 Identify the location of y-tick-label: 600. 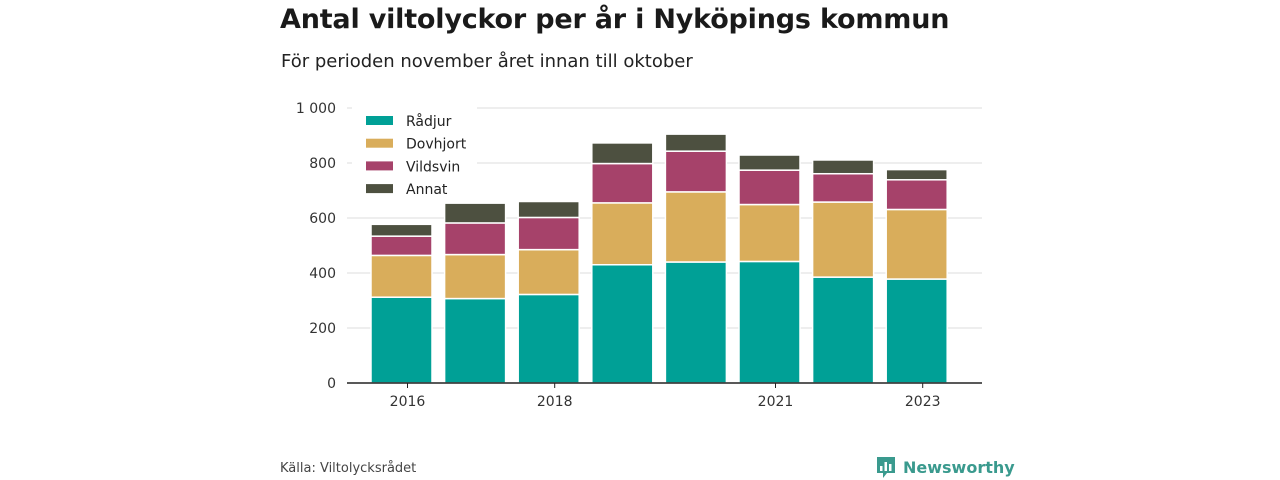
(322, 219).